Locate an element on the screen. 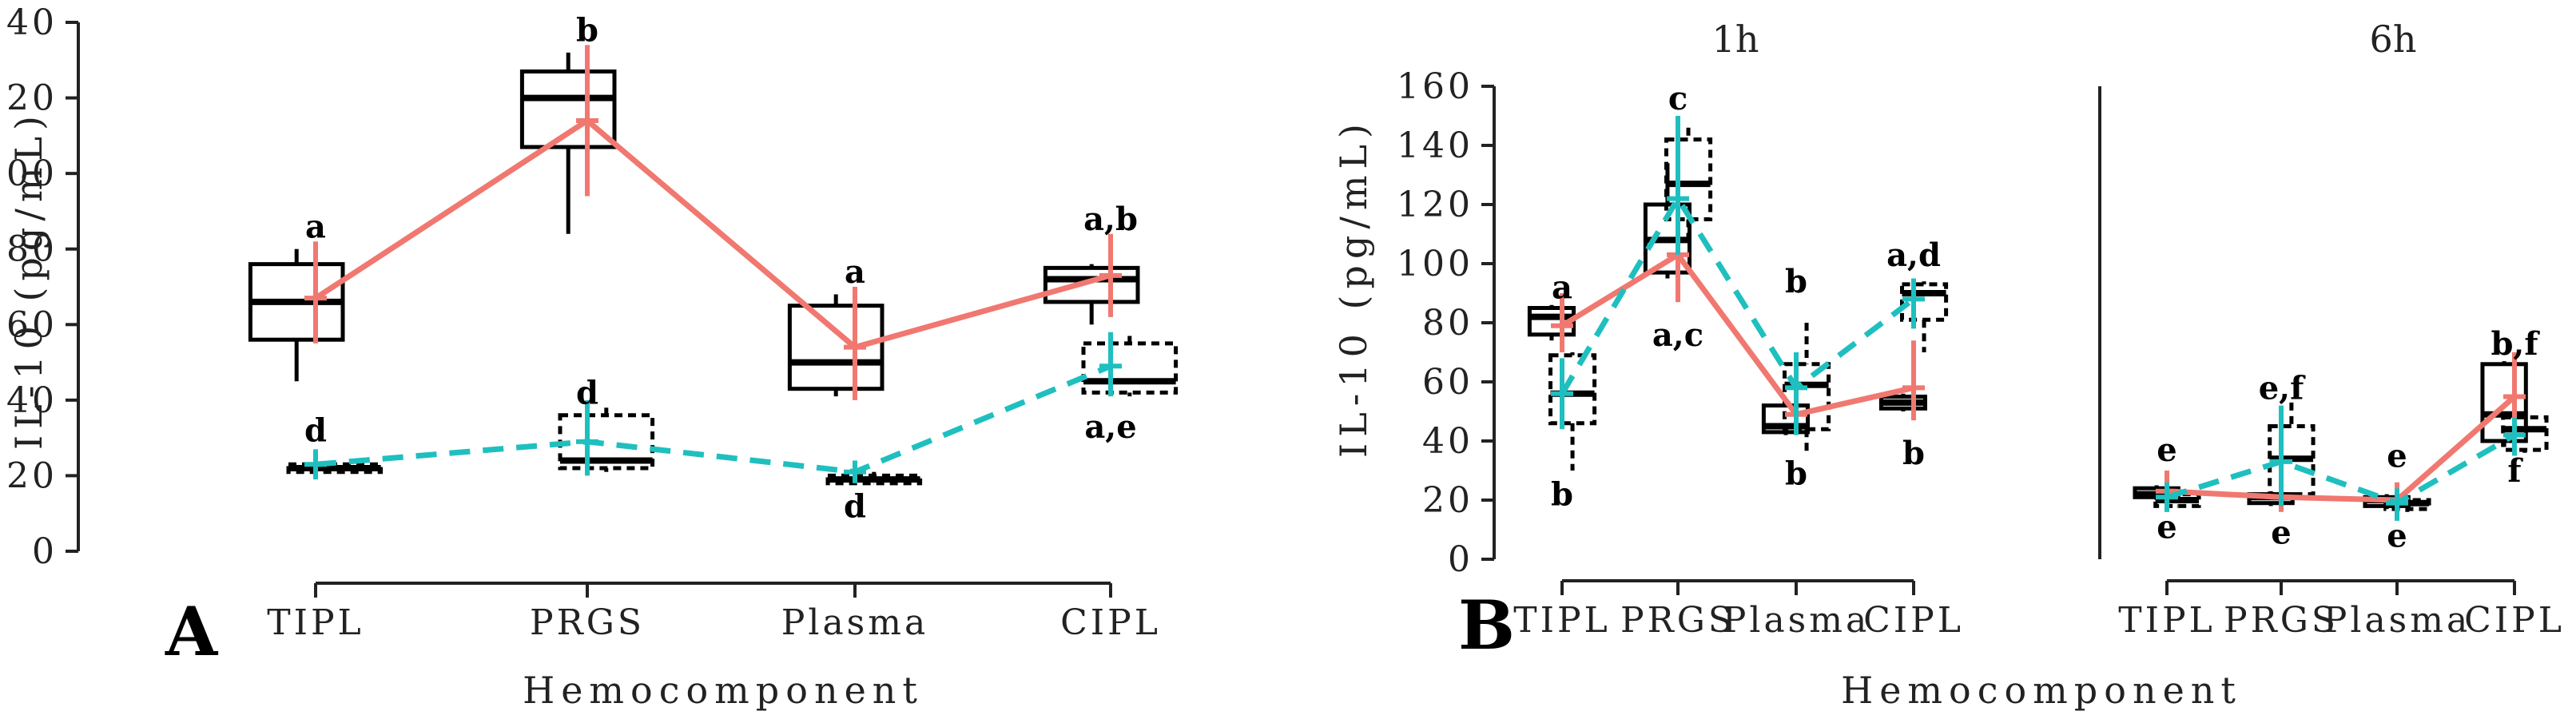 This screenshot has height=719, width=2576. panel-b-y-axis: 0 20 40 60 80 100 120 140 160 is located at coordinates (1446, 323).